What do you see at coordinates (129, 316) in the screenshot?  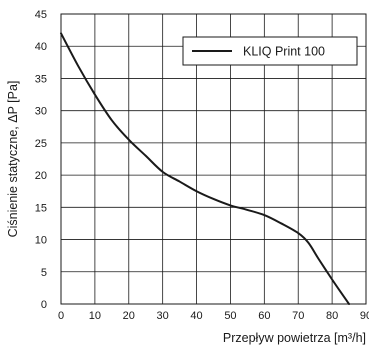 I see `x-tick-label: 20` at bounding box center [129, 316].